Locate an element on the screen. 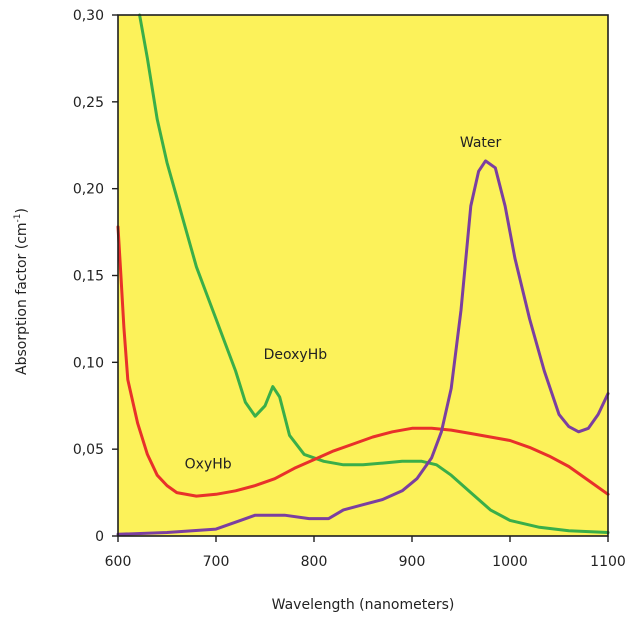 The width and height of the screenshot is (628, 624). y-axis-title-end: ) is located at coordinates (22, 210).